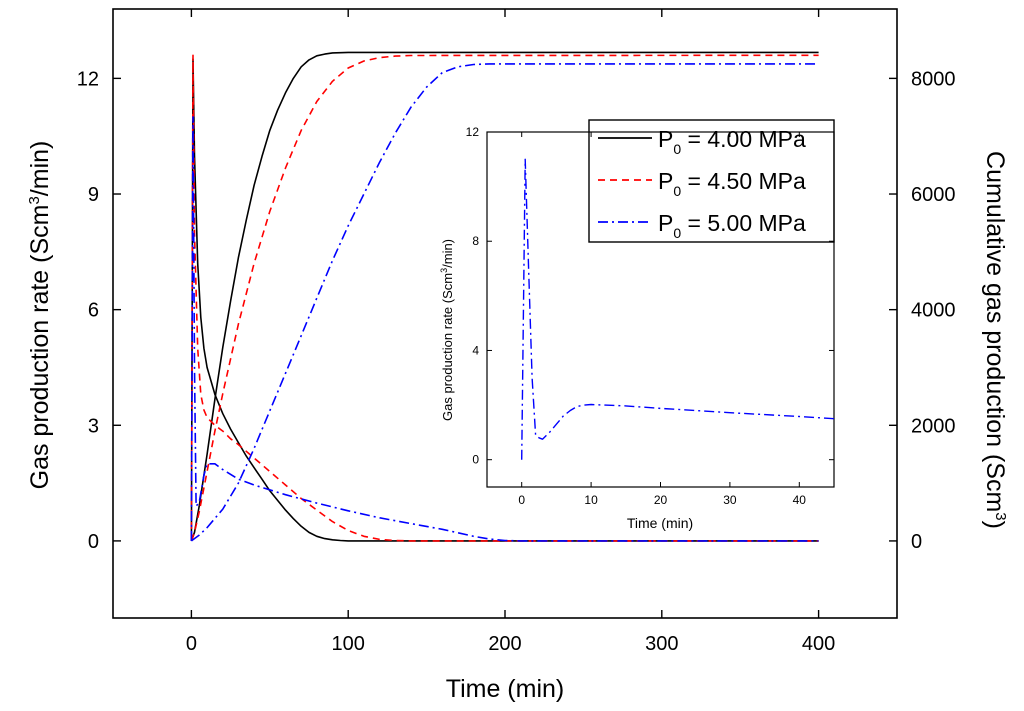  I want to click on y-left-tick-label-6: 6, so click(93, 311).